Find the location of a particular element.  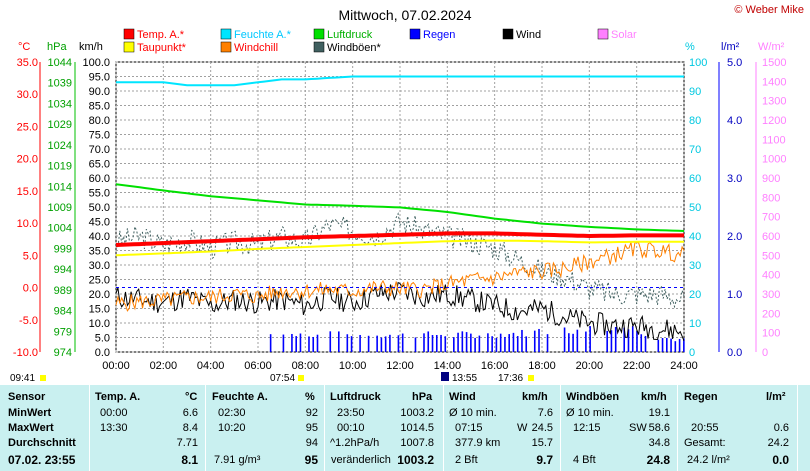

wind-value: 24.5 is located at coordinates (542, 428).